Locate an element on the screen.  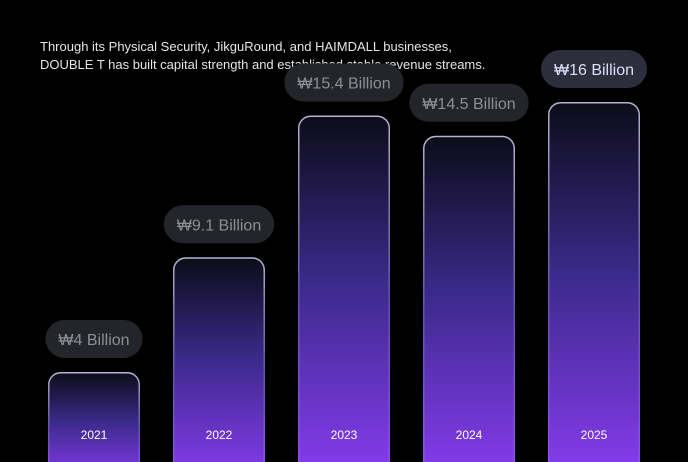
value-pill-2024 is located at coordinates (469, 102).